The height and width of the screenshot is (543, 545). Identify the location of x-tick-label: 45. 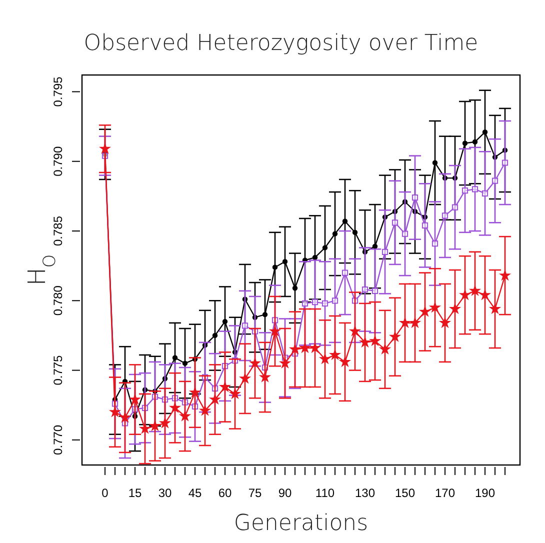
(195, 493).